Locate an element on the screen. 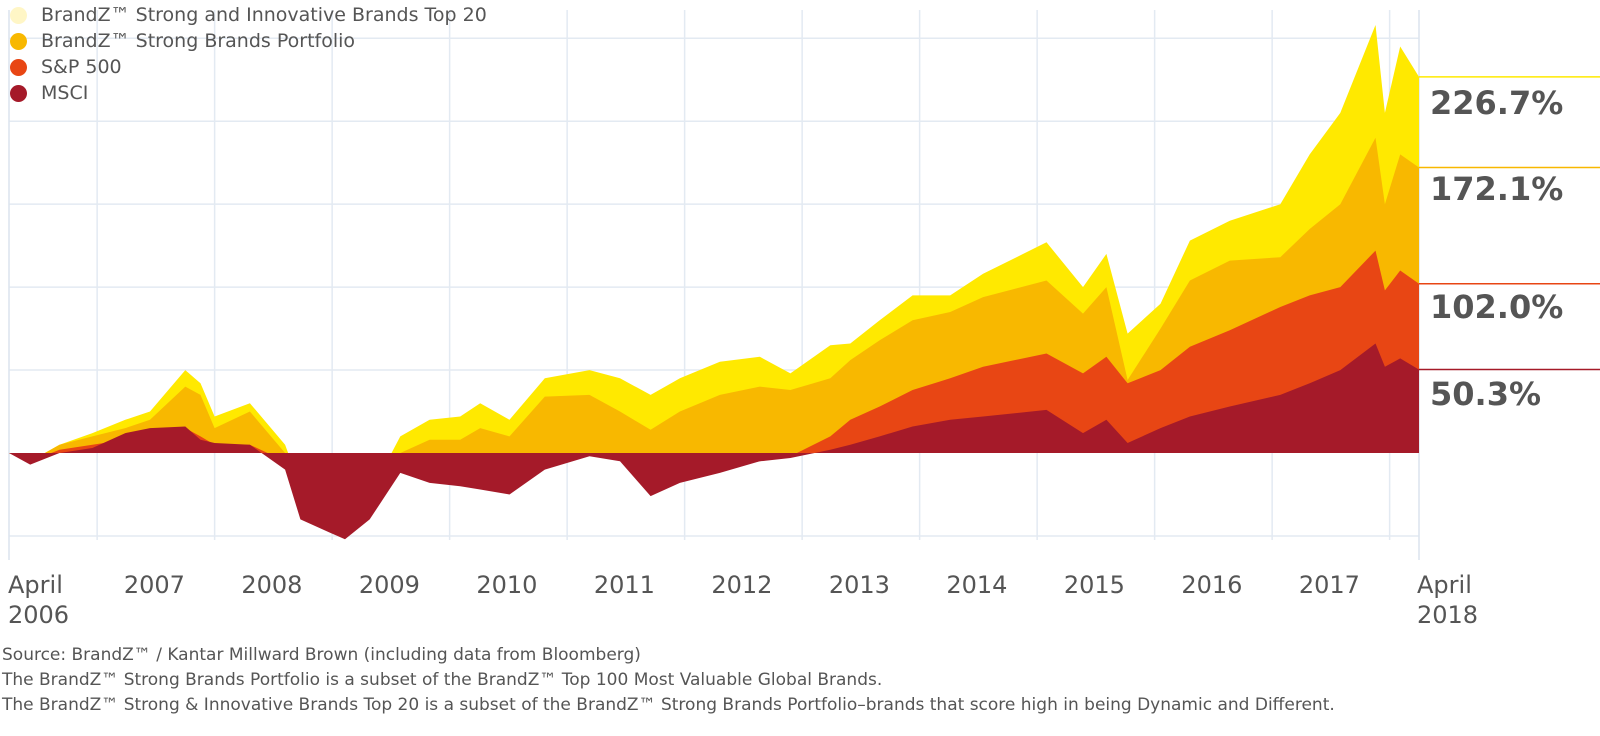  legend-label: MSCI is located at coordinates (65, 93).